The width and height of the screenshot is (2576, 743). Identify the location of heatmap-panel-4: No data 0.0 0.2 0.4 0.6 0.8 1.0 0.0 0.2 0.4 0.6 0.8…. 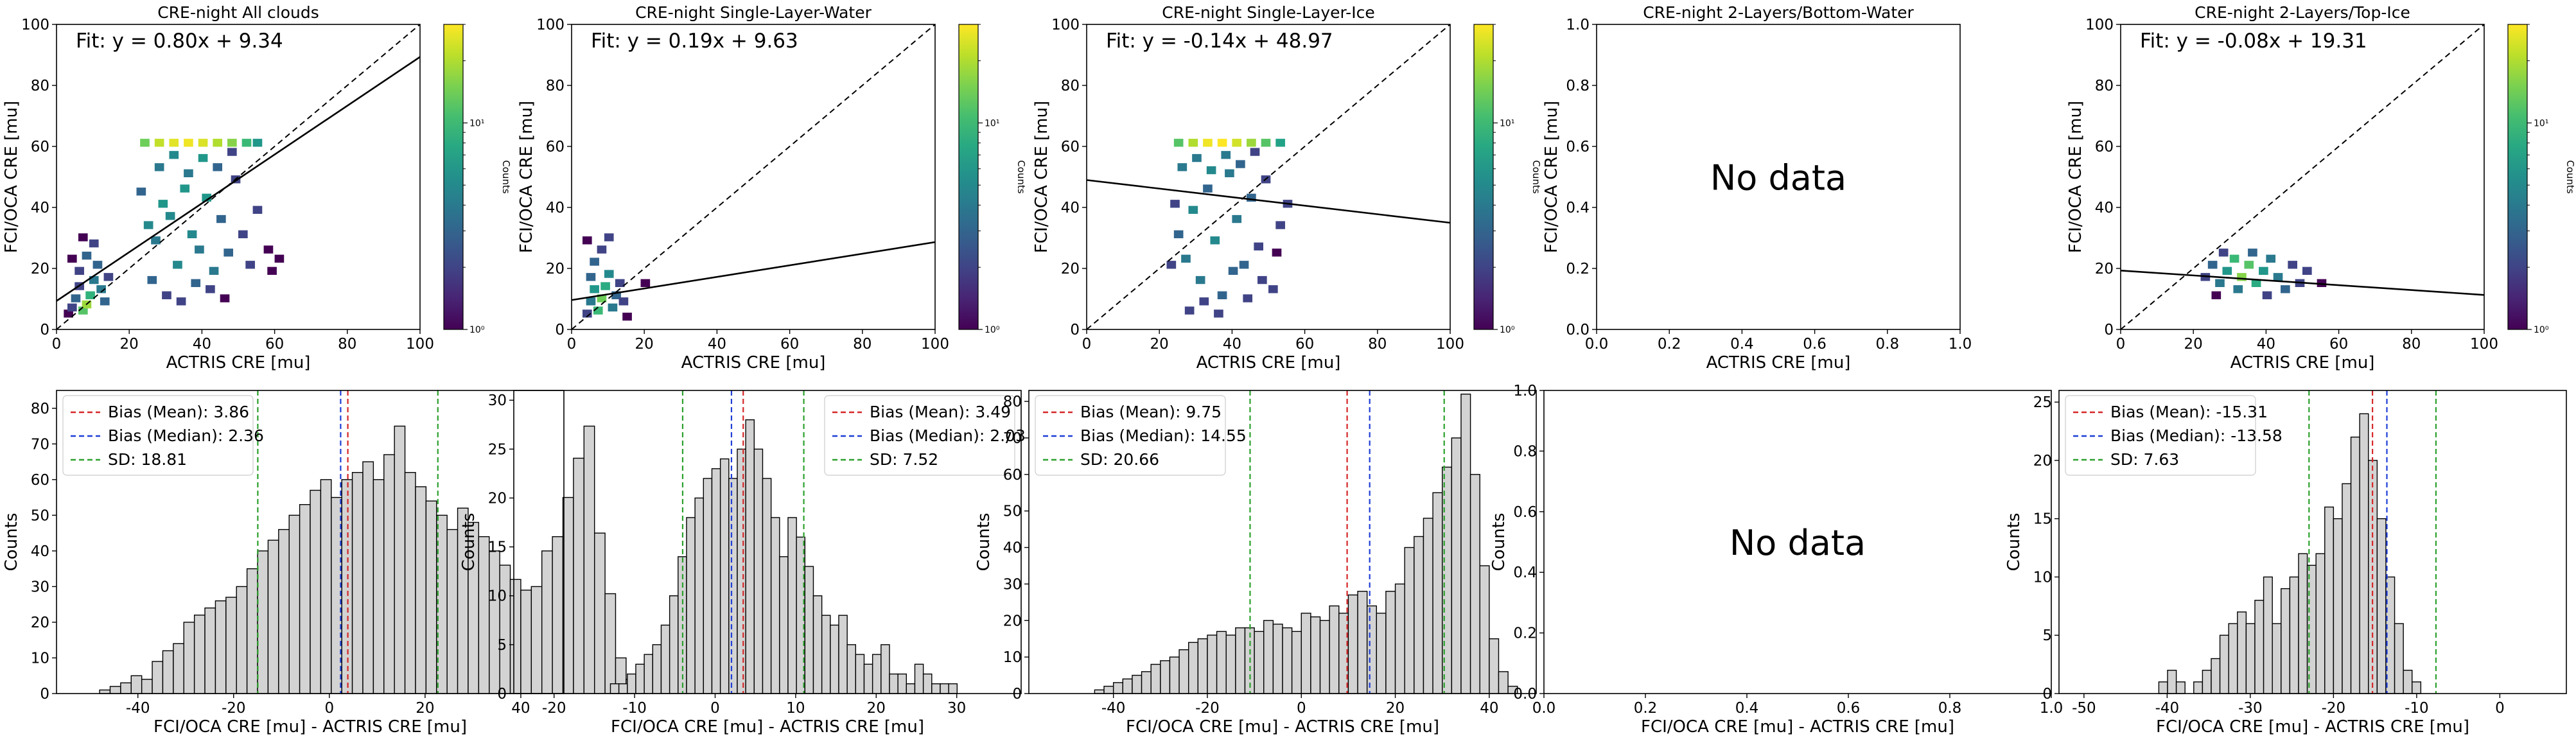
(1757, 187).